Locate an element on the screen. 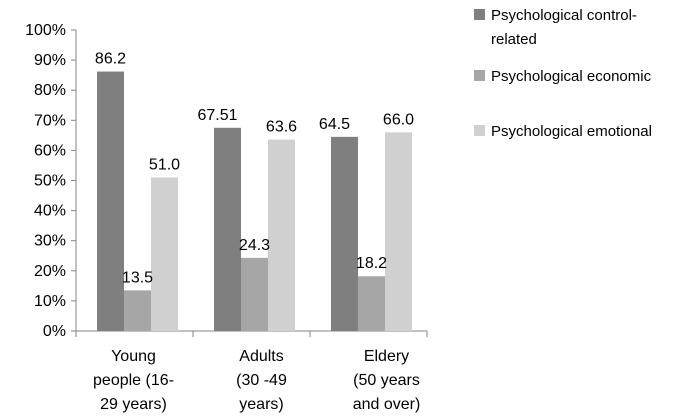 The height and width of the screenshot is (419, 700). legend-label: Psychological economic is located at coordinates (571, 76).